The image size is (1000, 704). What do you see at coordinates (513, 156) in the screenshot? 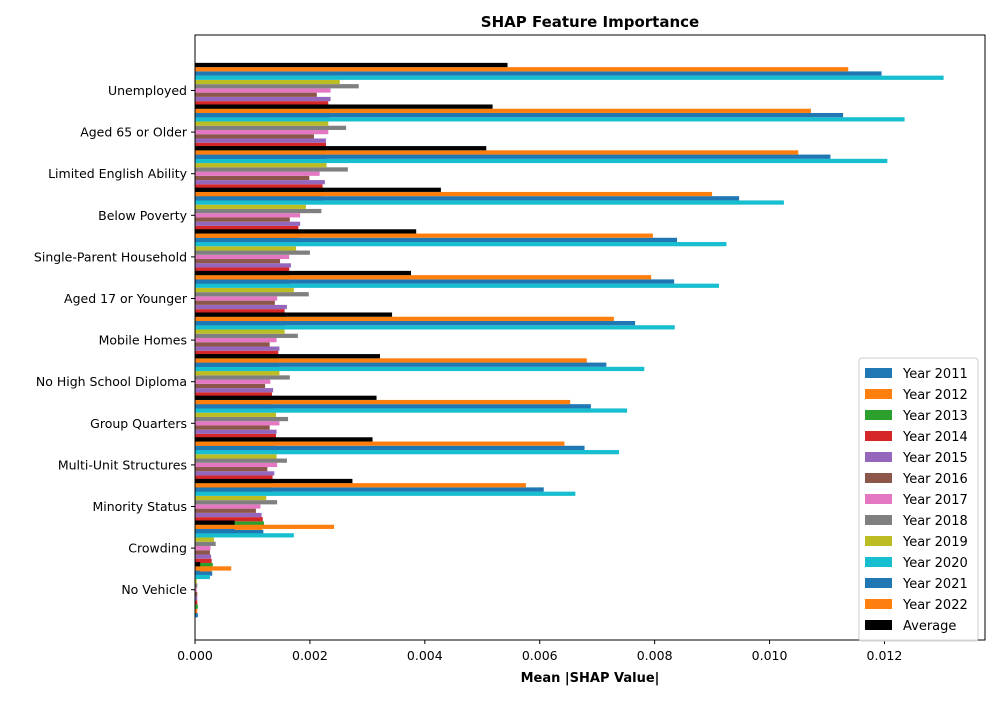
I see `bar-limited-english-ability-year-2021` at bounding box center [513, 156].